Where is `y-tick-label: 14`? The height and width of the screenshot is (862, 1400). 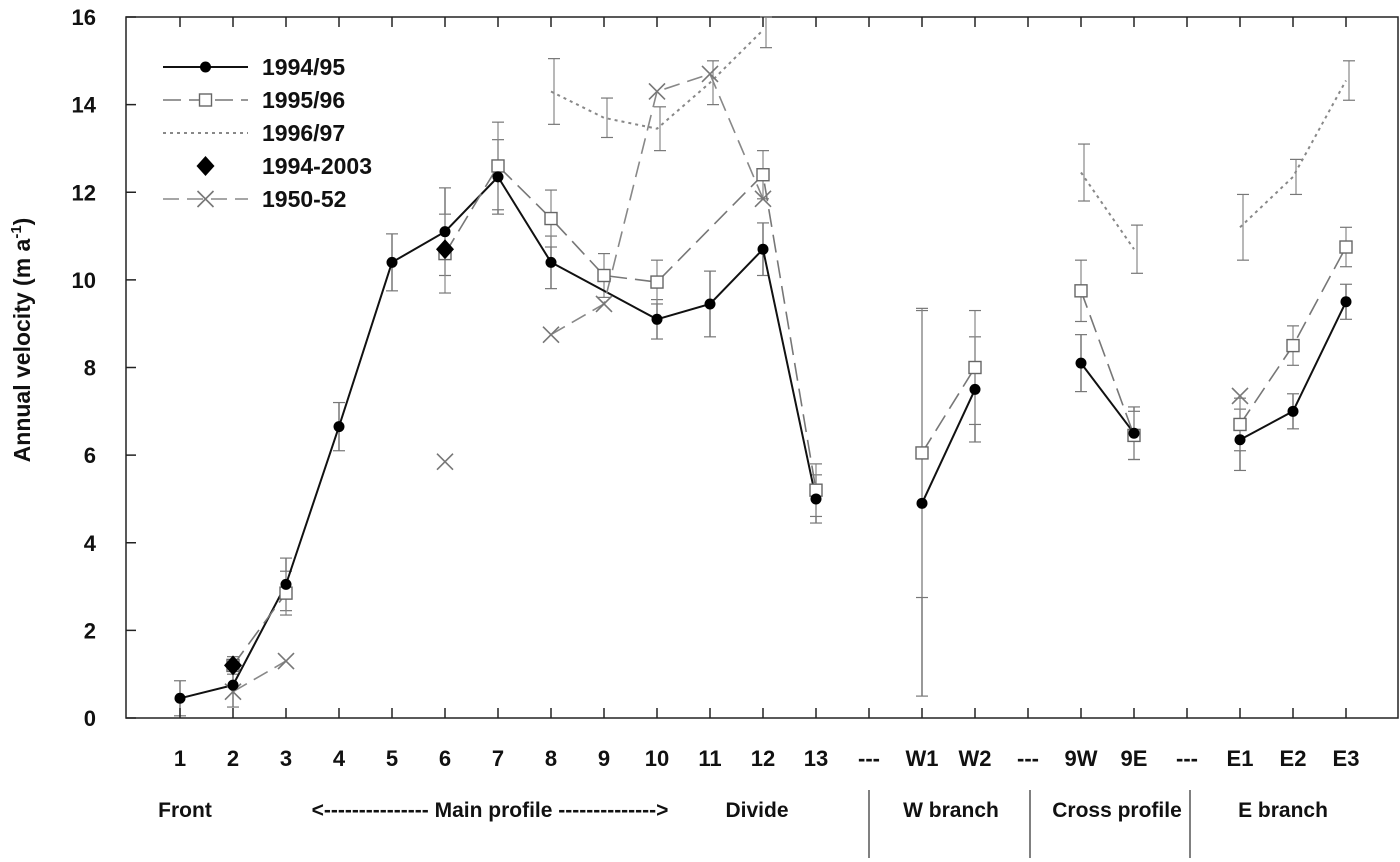
y-tick-label: 14 is located at coordinates (84, 105).